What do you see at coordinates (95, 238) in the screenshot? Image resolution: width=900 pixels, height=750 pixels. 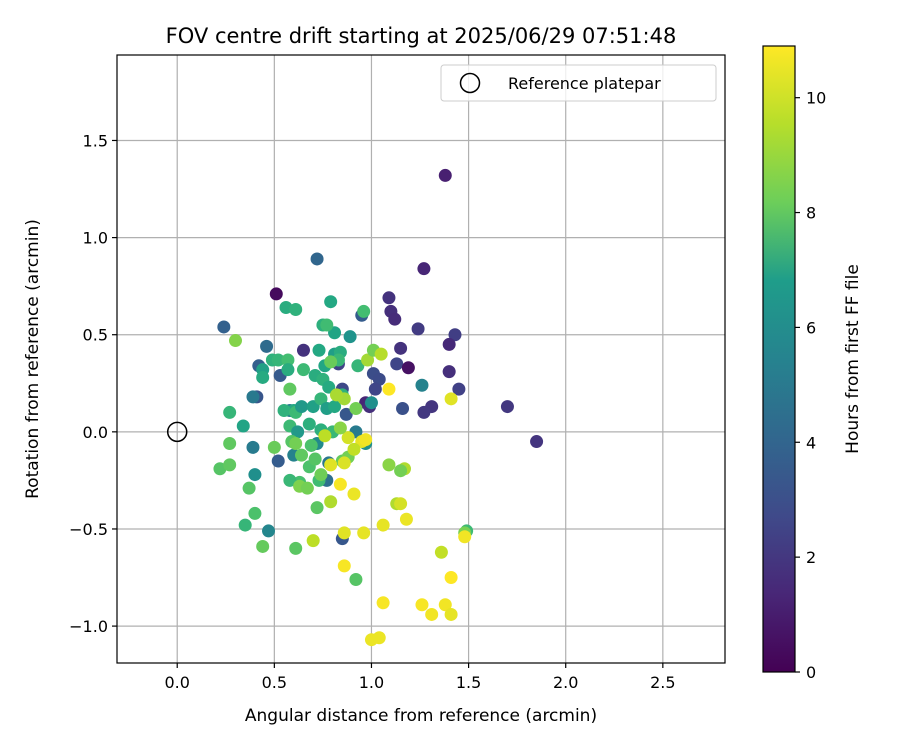 I see `y-tick-label: 1.0` at bounding box center [95, 238].